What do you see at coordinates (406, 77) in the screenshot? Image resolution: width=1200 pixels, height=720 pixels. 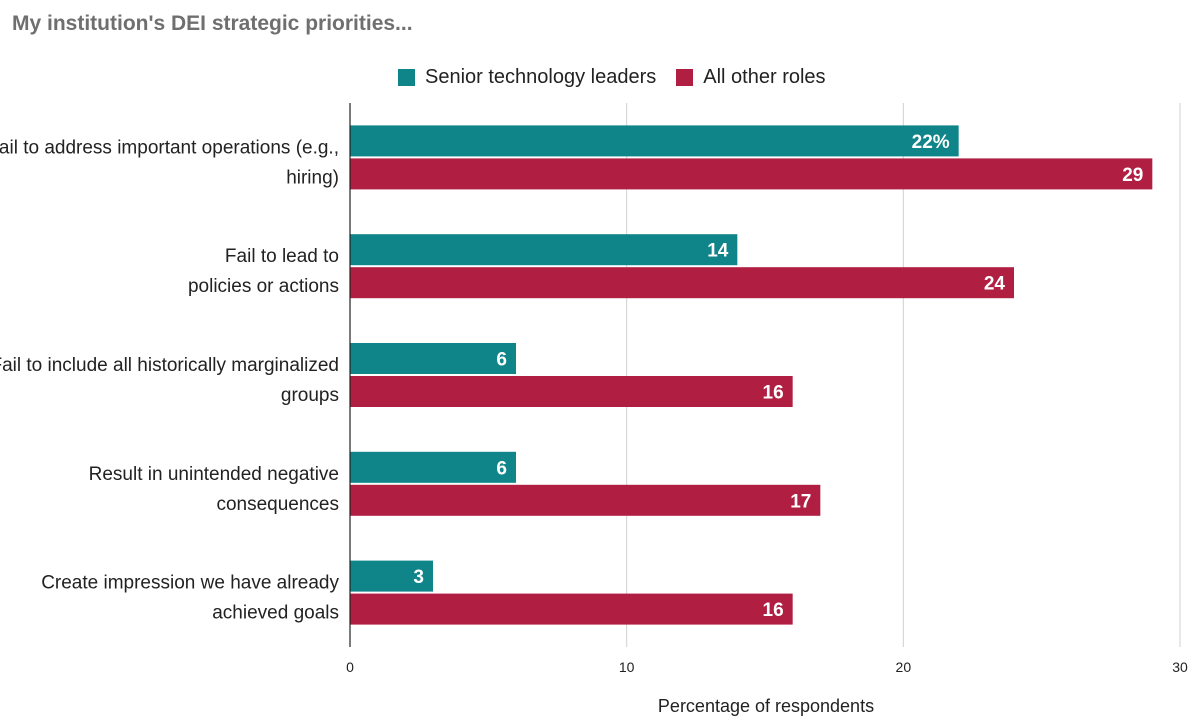 I see `legend-swatch-senior` at bounding box center [406, 77].